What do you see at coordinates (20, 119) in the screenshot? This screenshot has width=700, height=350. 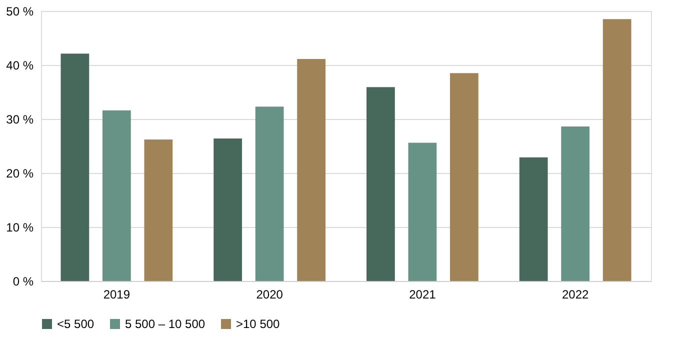 I see `y-tick-label: 30 %` at bounding box center [20, 119].